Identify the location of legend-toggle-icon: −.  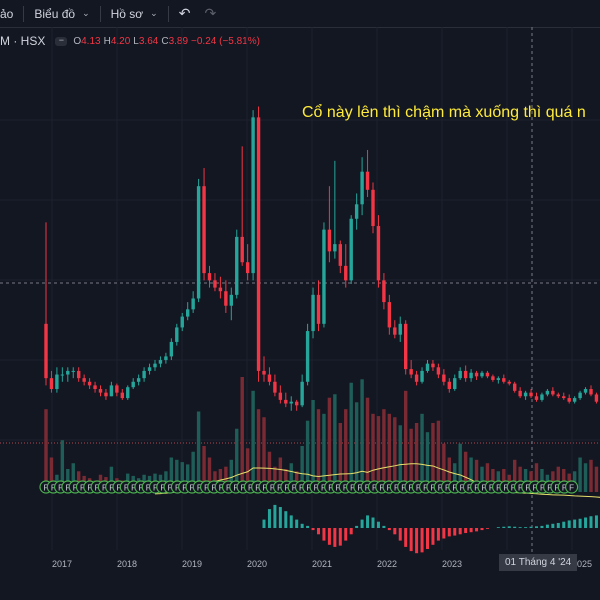
(61, 40).